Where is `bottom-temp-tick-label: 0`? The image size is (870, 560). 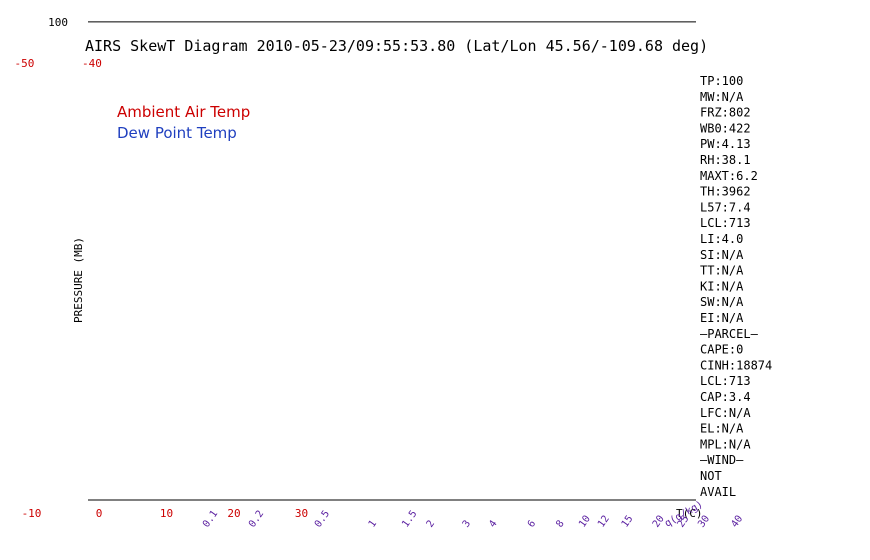
bottom-temp-tick-label: 0 is located at coordinates (99, 513).